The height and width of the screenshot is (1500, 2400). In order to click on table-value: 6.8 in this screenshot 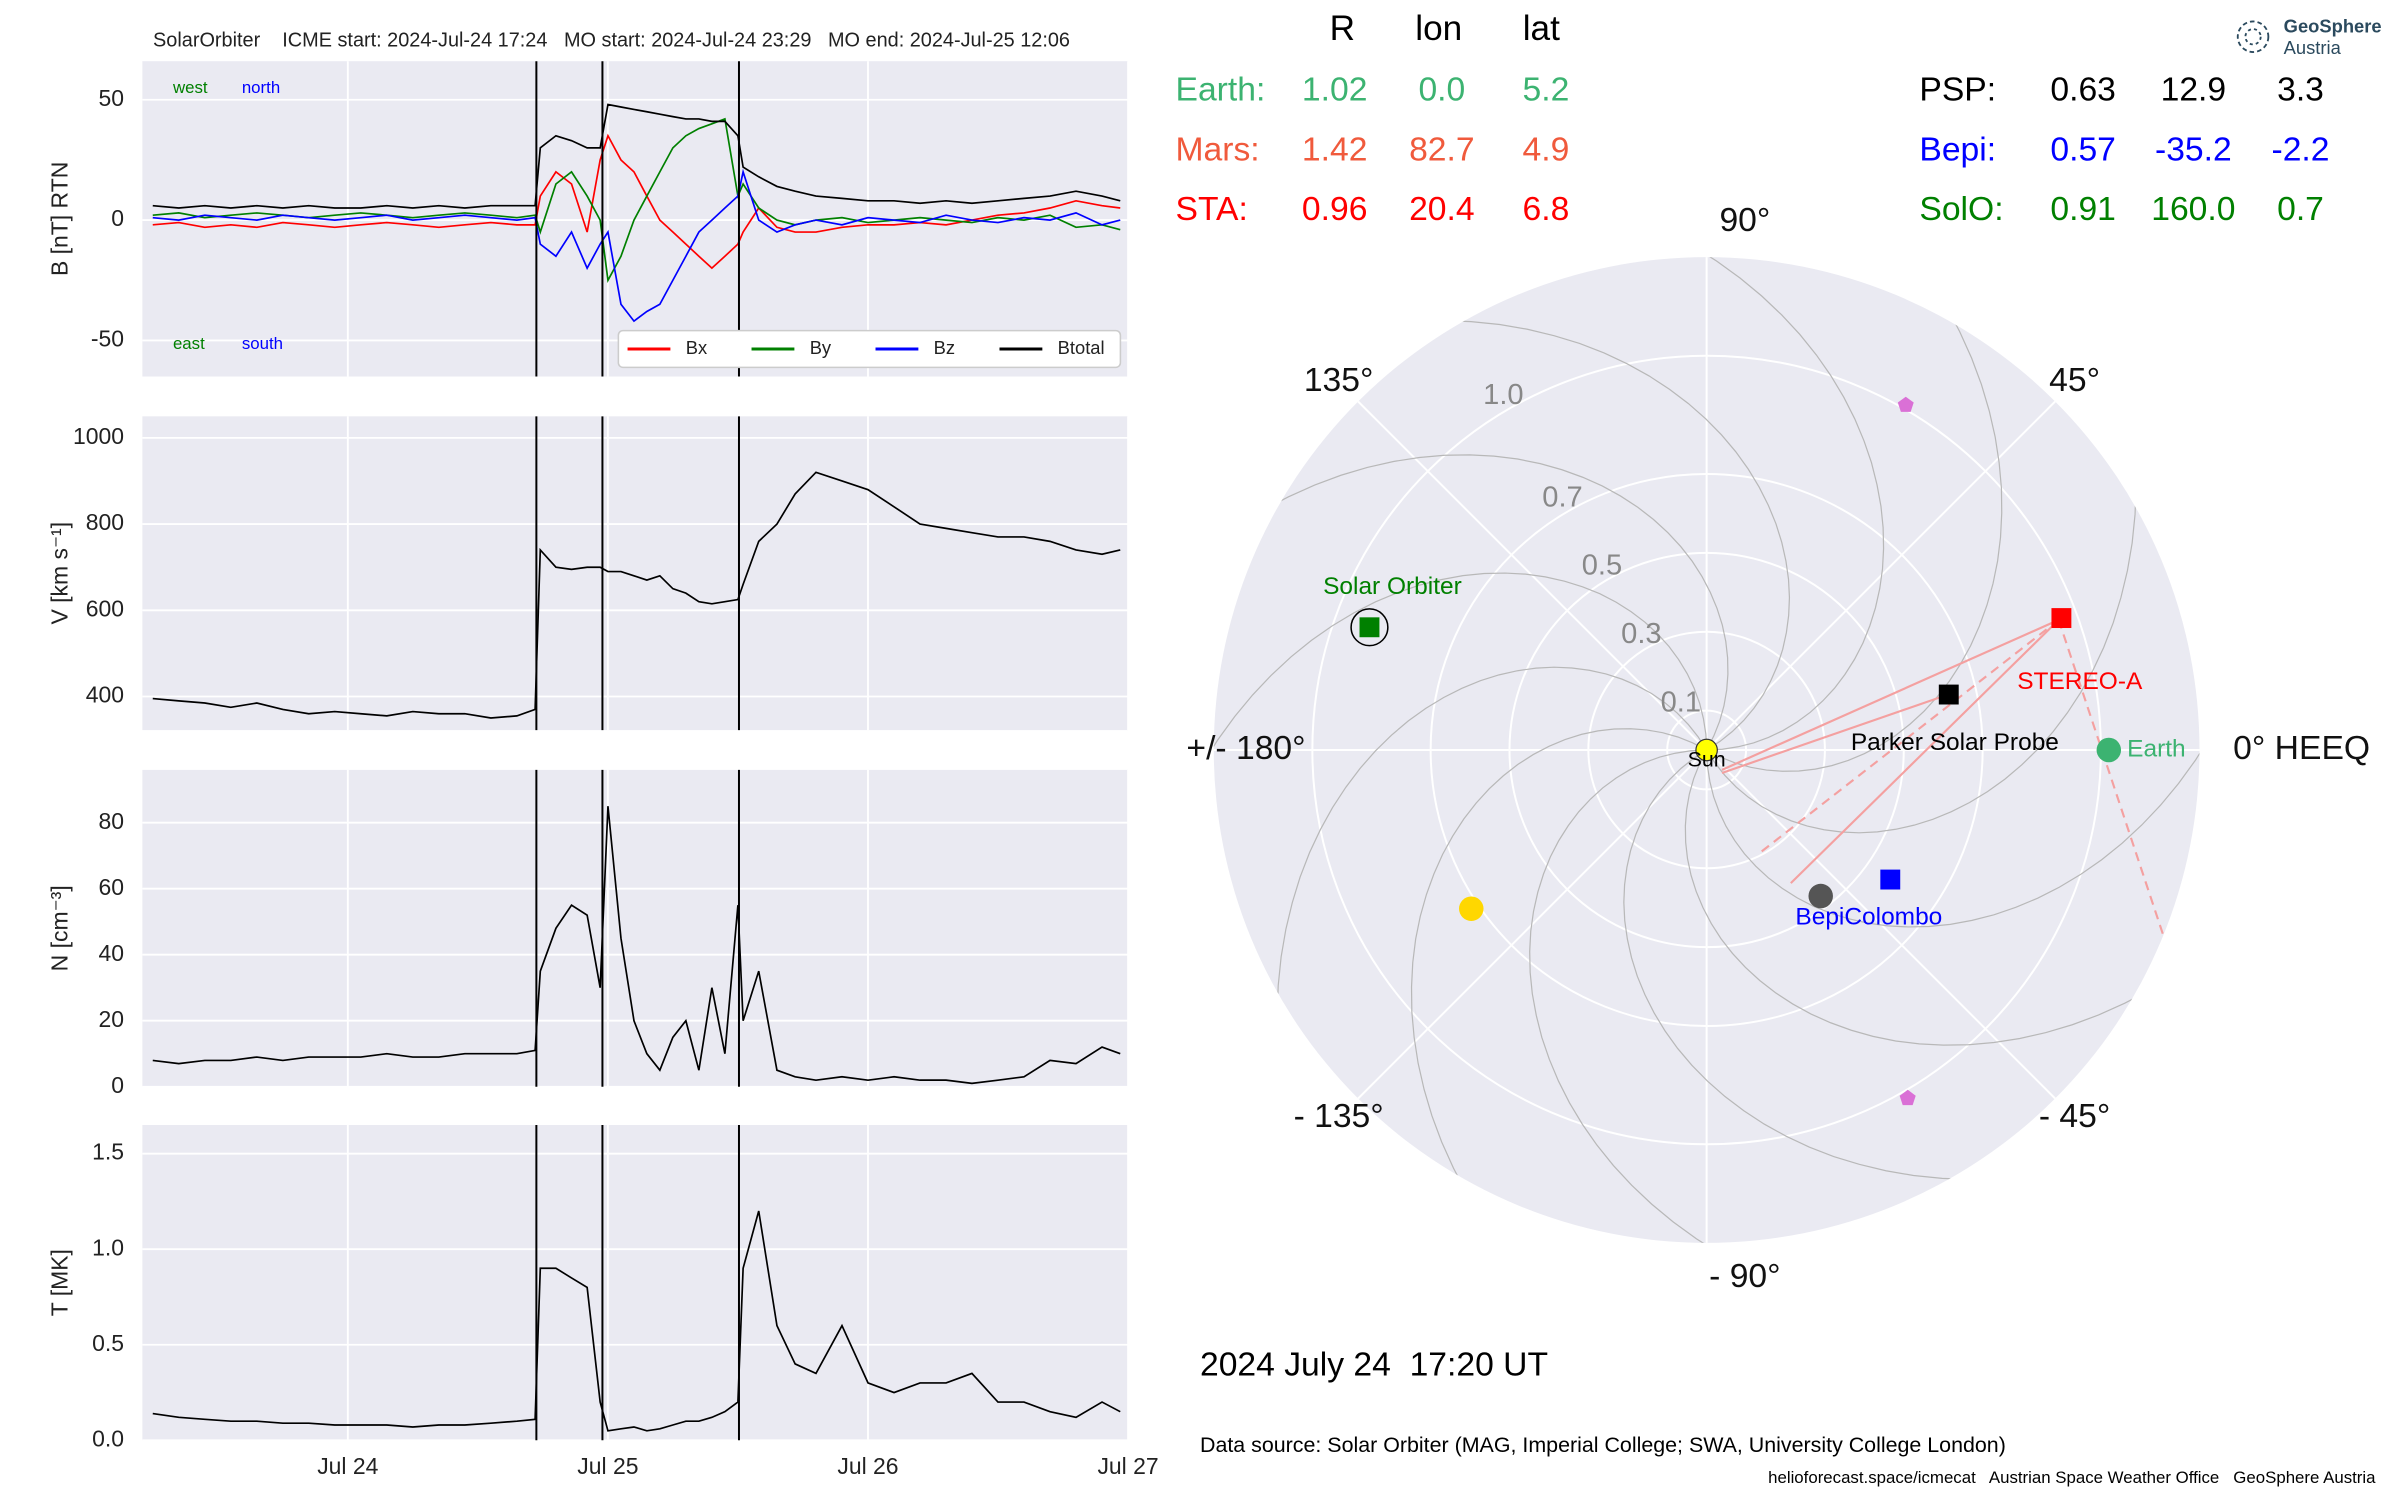, I will do `click(1546, 209)`.